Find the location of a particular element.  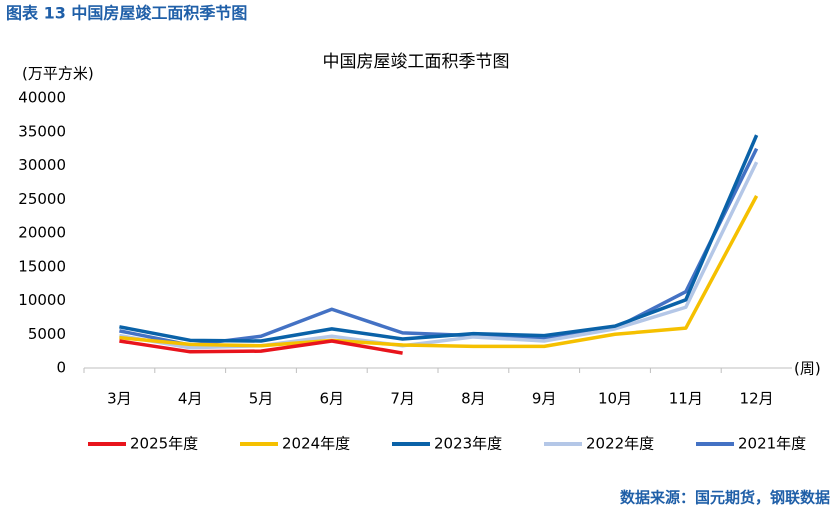

x-tick-label: 7月 is located at coordinates (402, 399).